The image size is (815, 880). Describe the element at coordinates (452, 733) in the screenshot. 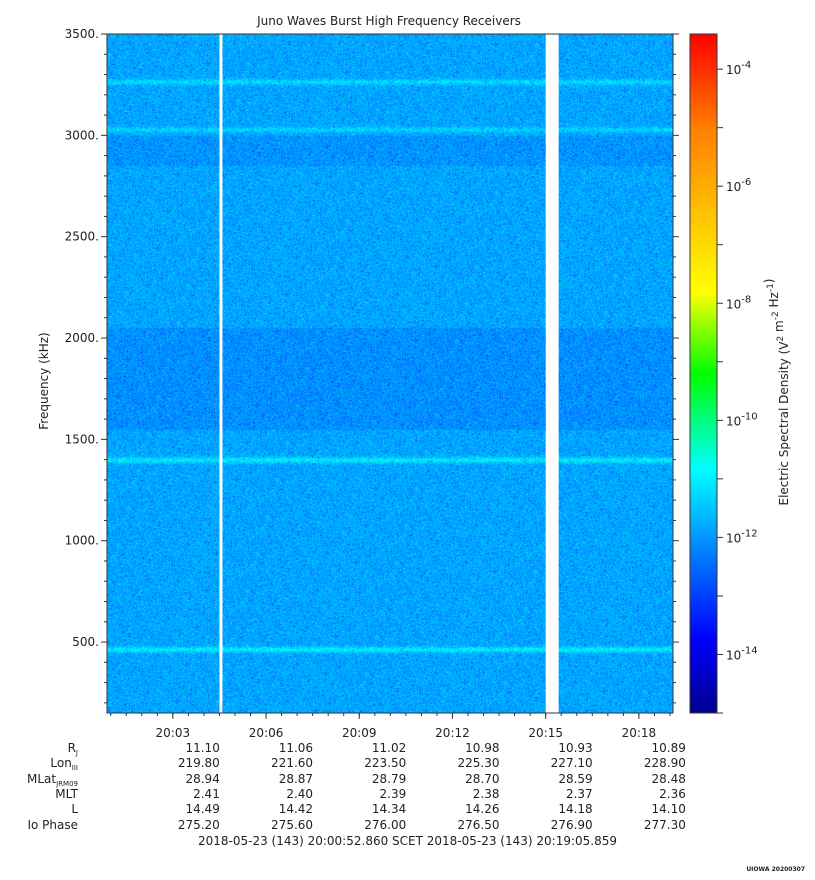

I see `x-tick-label: 20:12` at that location.